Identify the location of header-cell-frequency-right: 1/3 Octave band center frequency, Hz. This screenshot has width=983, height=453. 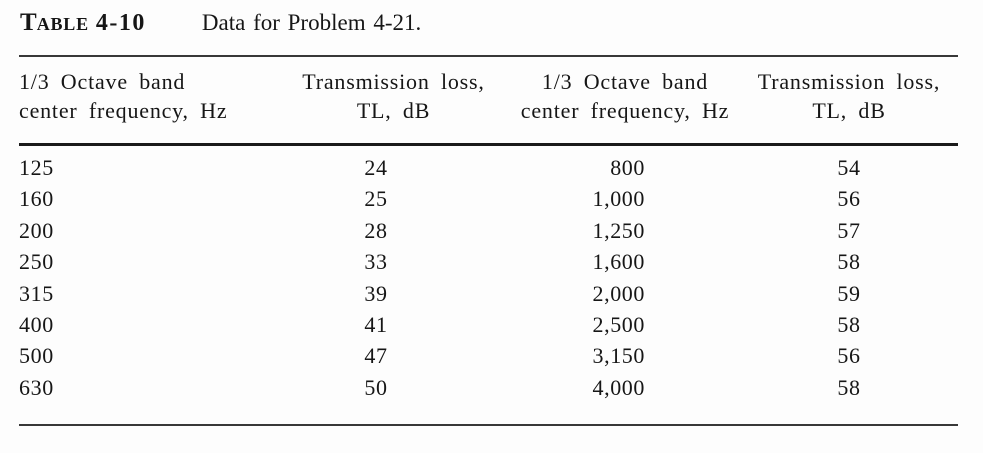
(625, 96).